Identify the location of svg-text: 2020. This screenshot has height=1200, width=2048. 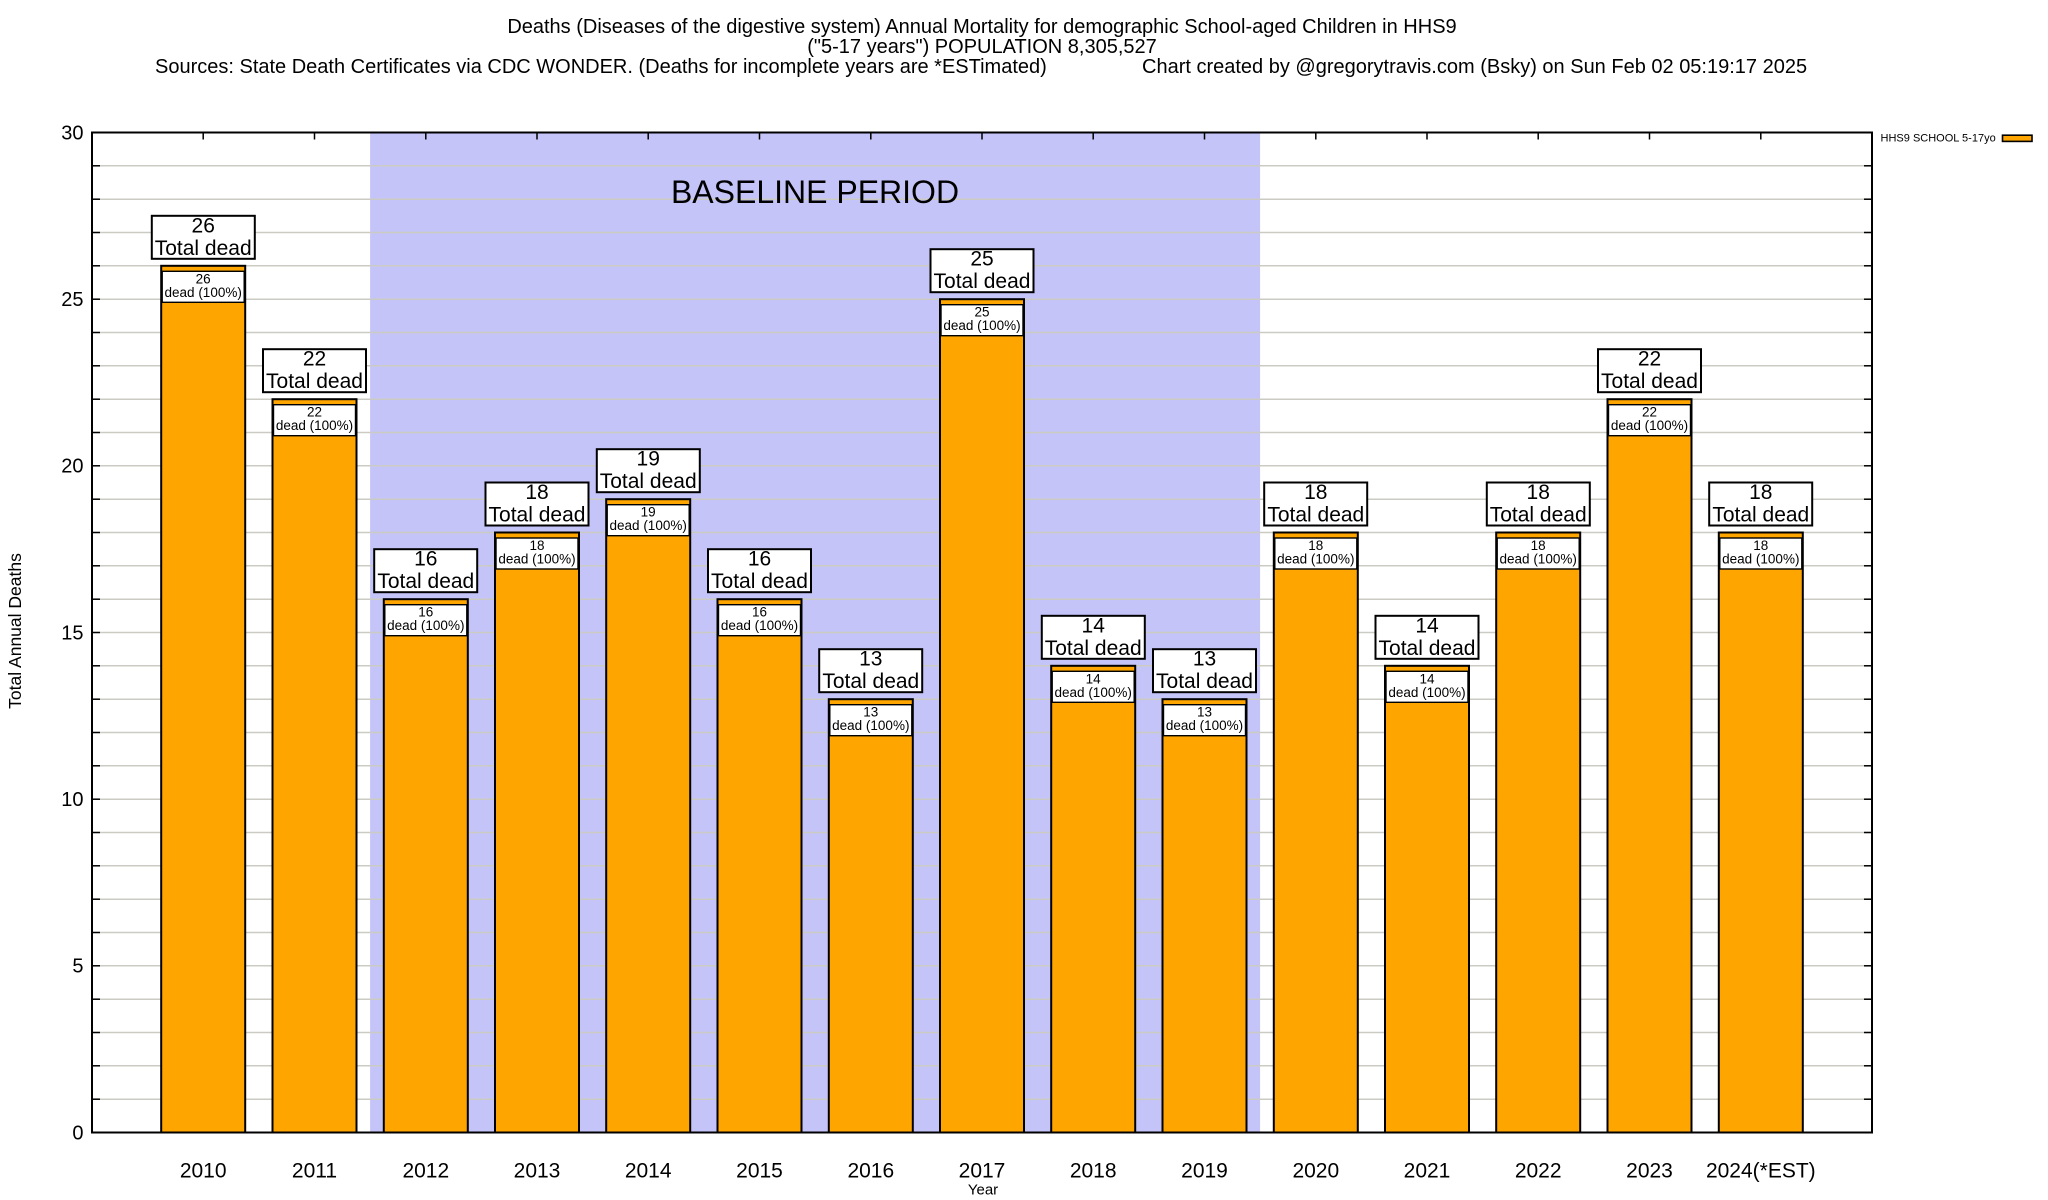
(1315, 1171).